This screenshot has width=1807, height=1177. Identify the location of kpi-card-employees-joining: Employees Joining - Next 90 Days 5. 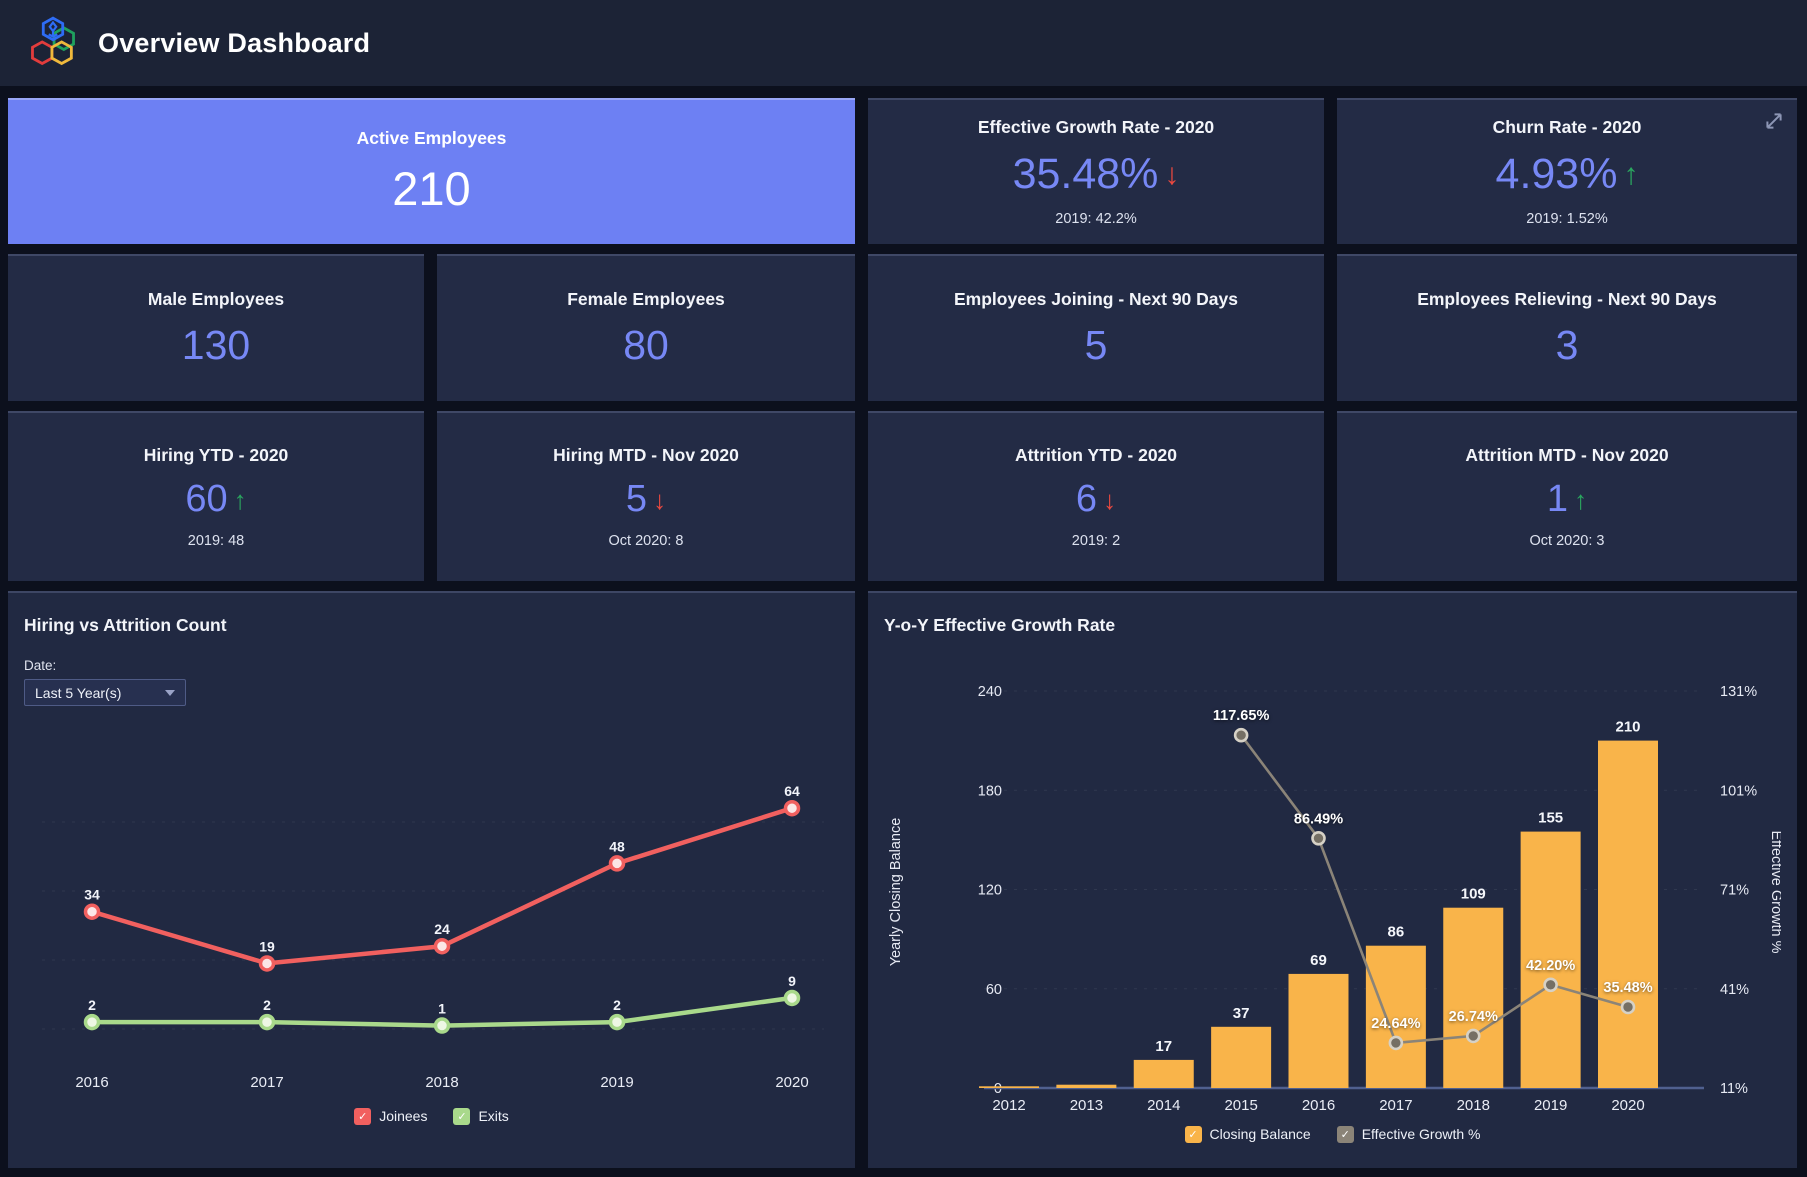
(1096, 327).